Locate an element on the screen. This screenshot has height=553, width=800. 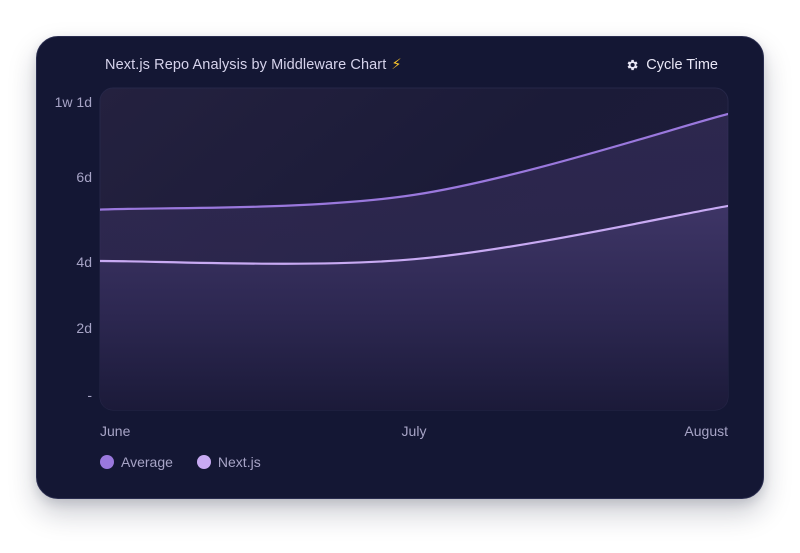
legend-item-average: Average is located at coordinates (136, 462).